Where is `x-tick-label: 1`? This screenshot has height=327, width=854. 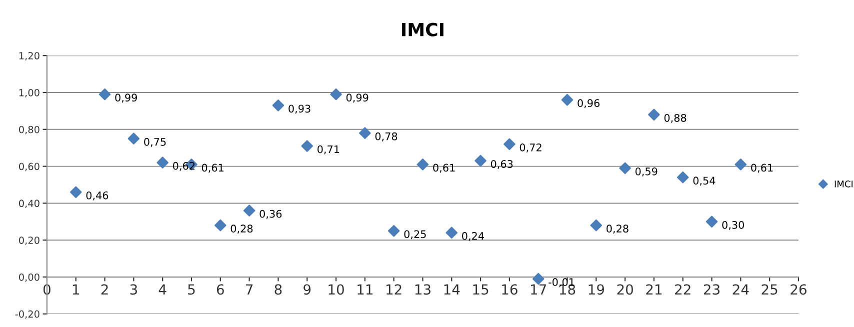 x-tick-label: 1 is located at coordinates (76, 289).